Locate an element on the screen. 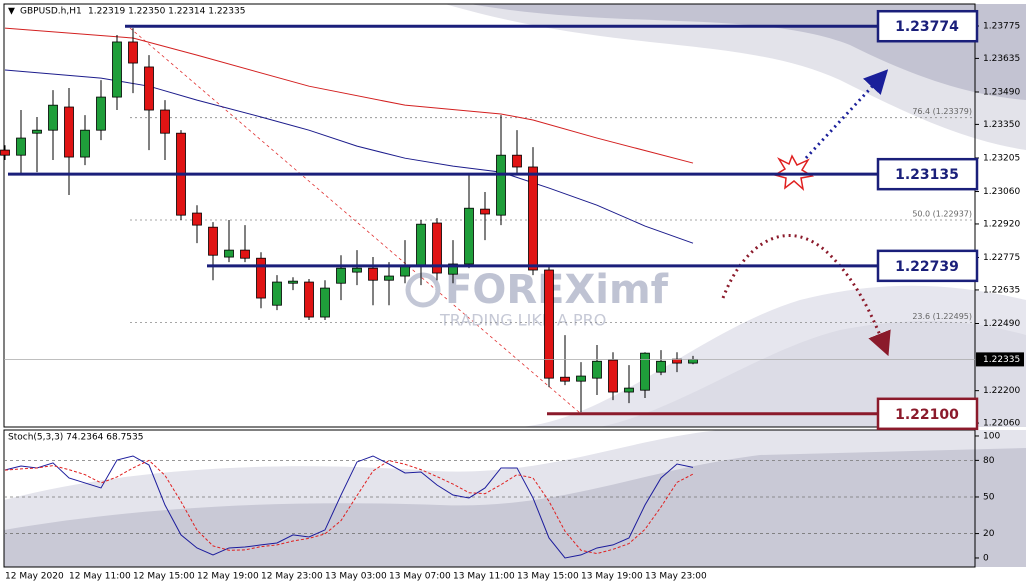 This screenshot has width=1026, height=588. level-label: 1.23774 is located at coordinates (927, 27).